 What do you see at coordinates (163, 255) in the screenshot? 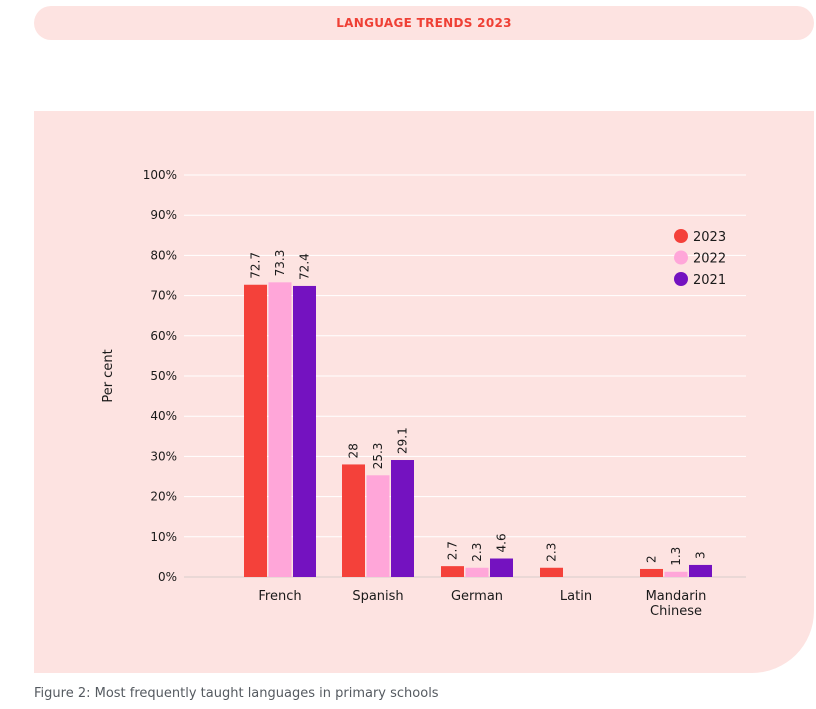
I see `y-tick-label: 80%` at bounding box center [163, 255].